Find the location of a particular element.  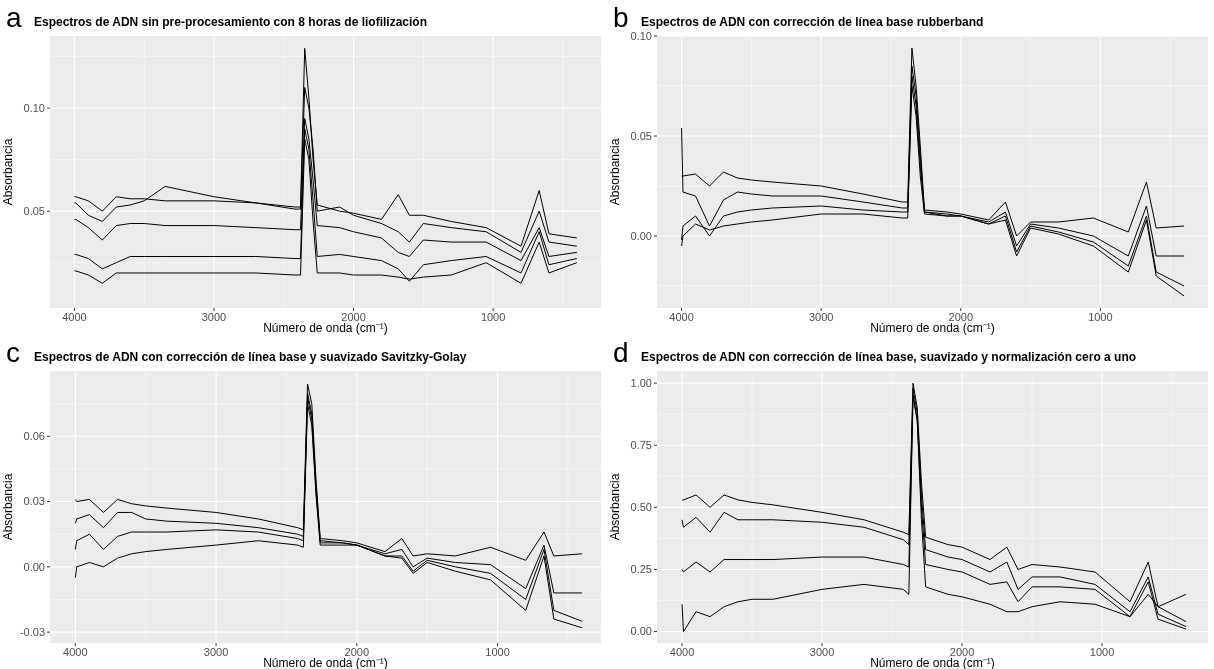

chart-title: Espectros de ADN con corrección de línea base, suavizado y normalización cero a uno is located at coordinates (889, 357).